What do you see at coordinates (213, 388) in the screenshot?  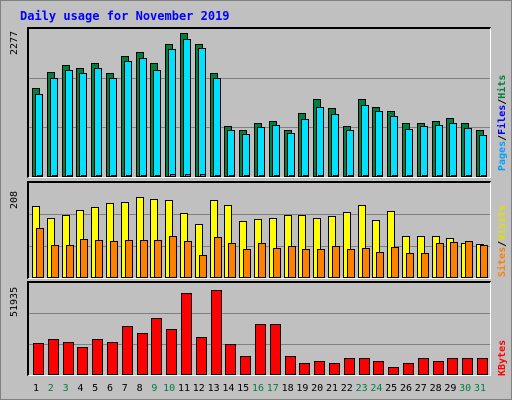 I see `x-tick-label: 13` at bounding box center [213, 388].